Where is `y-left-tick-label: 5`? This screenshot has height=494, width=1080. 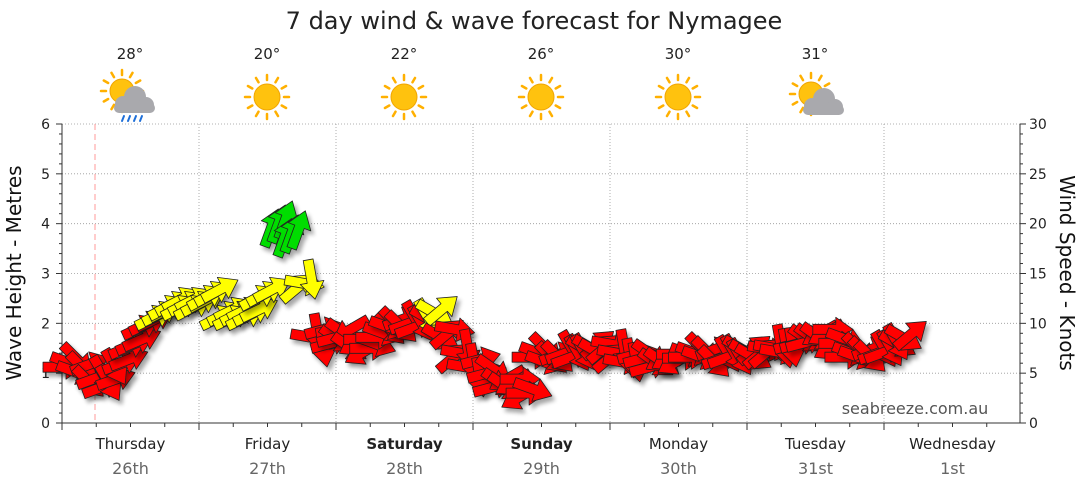 y-left-tick-label: 5 is located at coordinates (45, 175).